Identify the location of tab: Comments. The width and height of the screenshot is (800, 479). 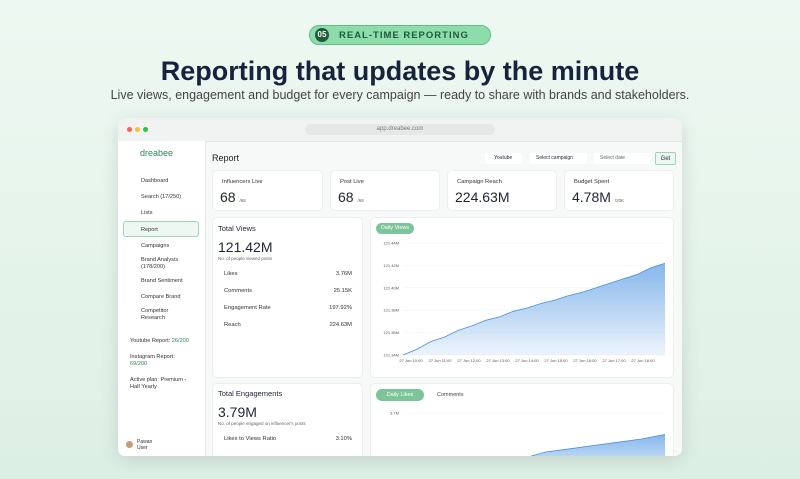
(450, 395).